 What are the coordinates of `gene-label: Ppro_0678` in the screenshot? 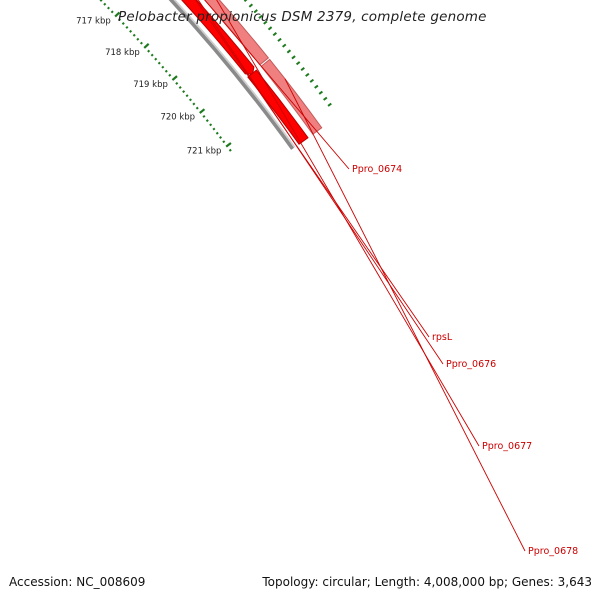 It's located at (553, 551).